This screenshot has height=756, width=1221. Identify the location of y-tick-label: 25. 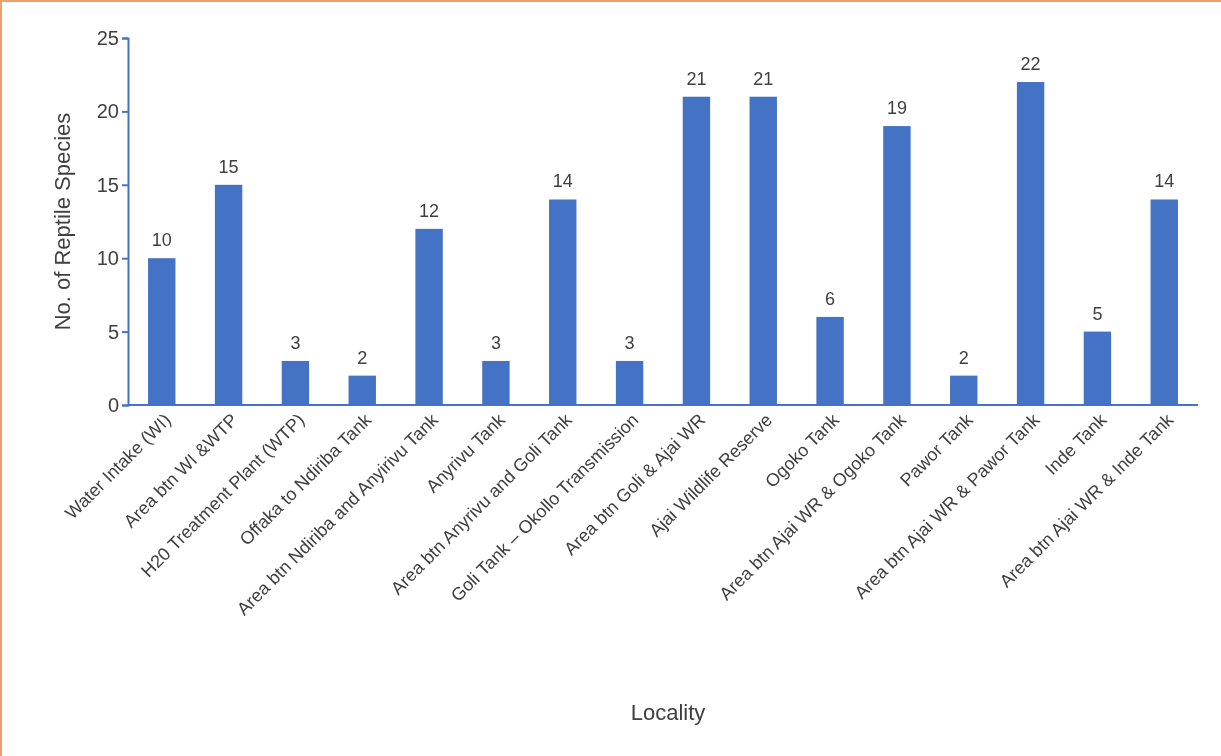
(107, 37).